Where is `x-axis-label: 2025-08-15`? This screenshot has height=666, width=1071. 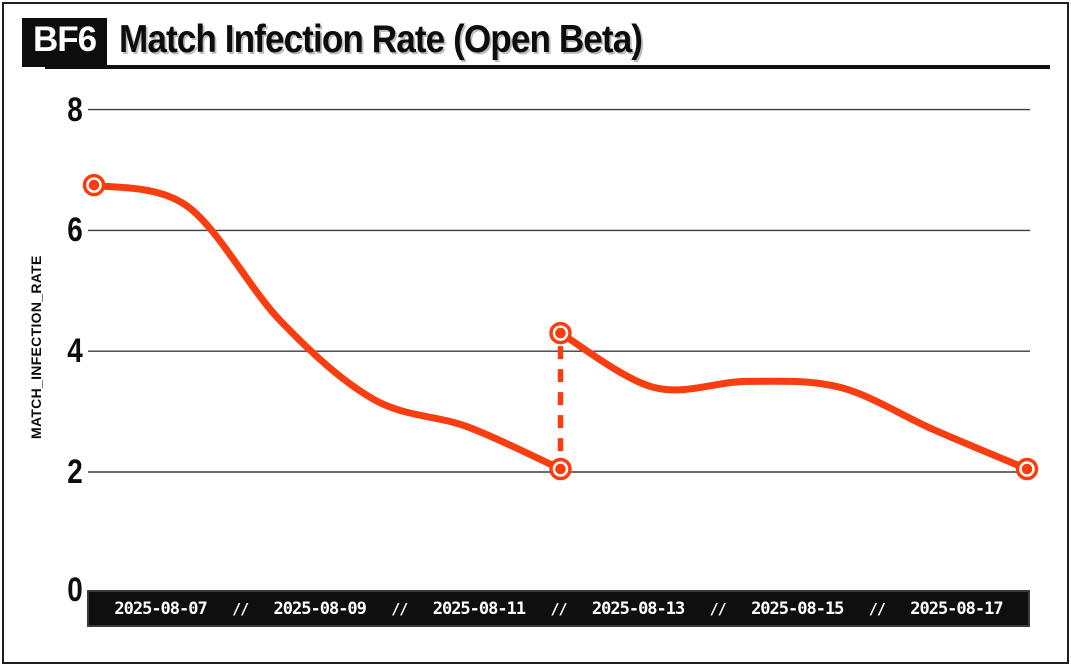 x-axis-label: 2025-08-15 is located at coordinates (797, 608).